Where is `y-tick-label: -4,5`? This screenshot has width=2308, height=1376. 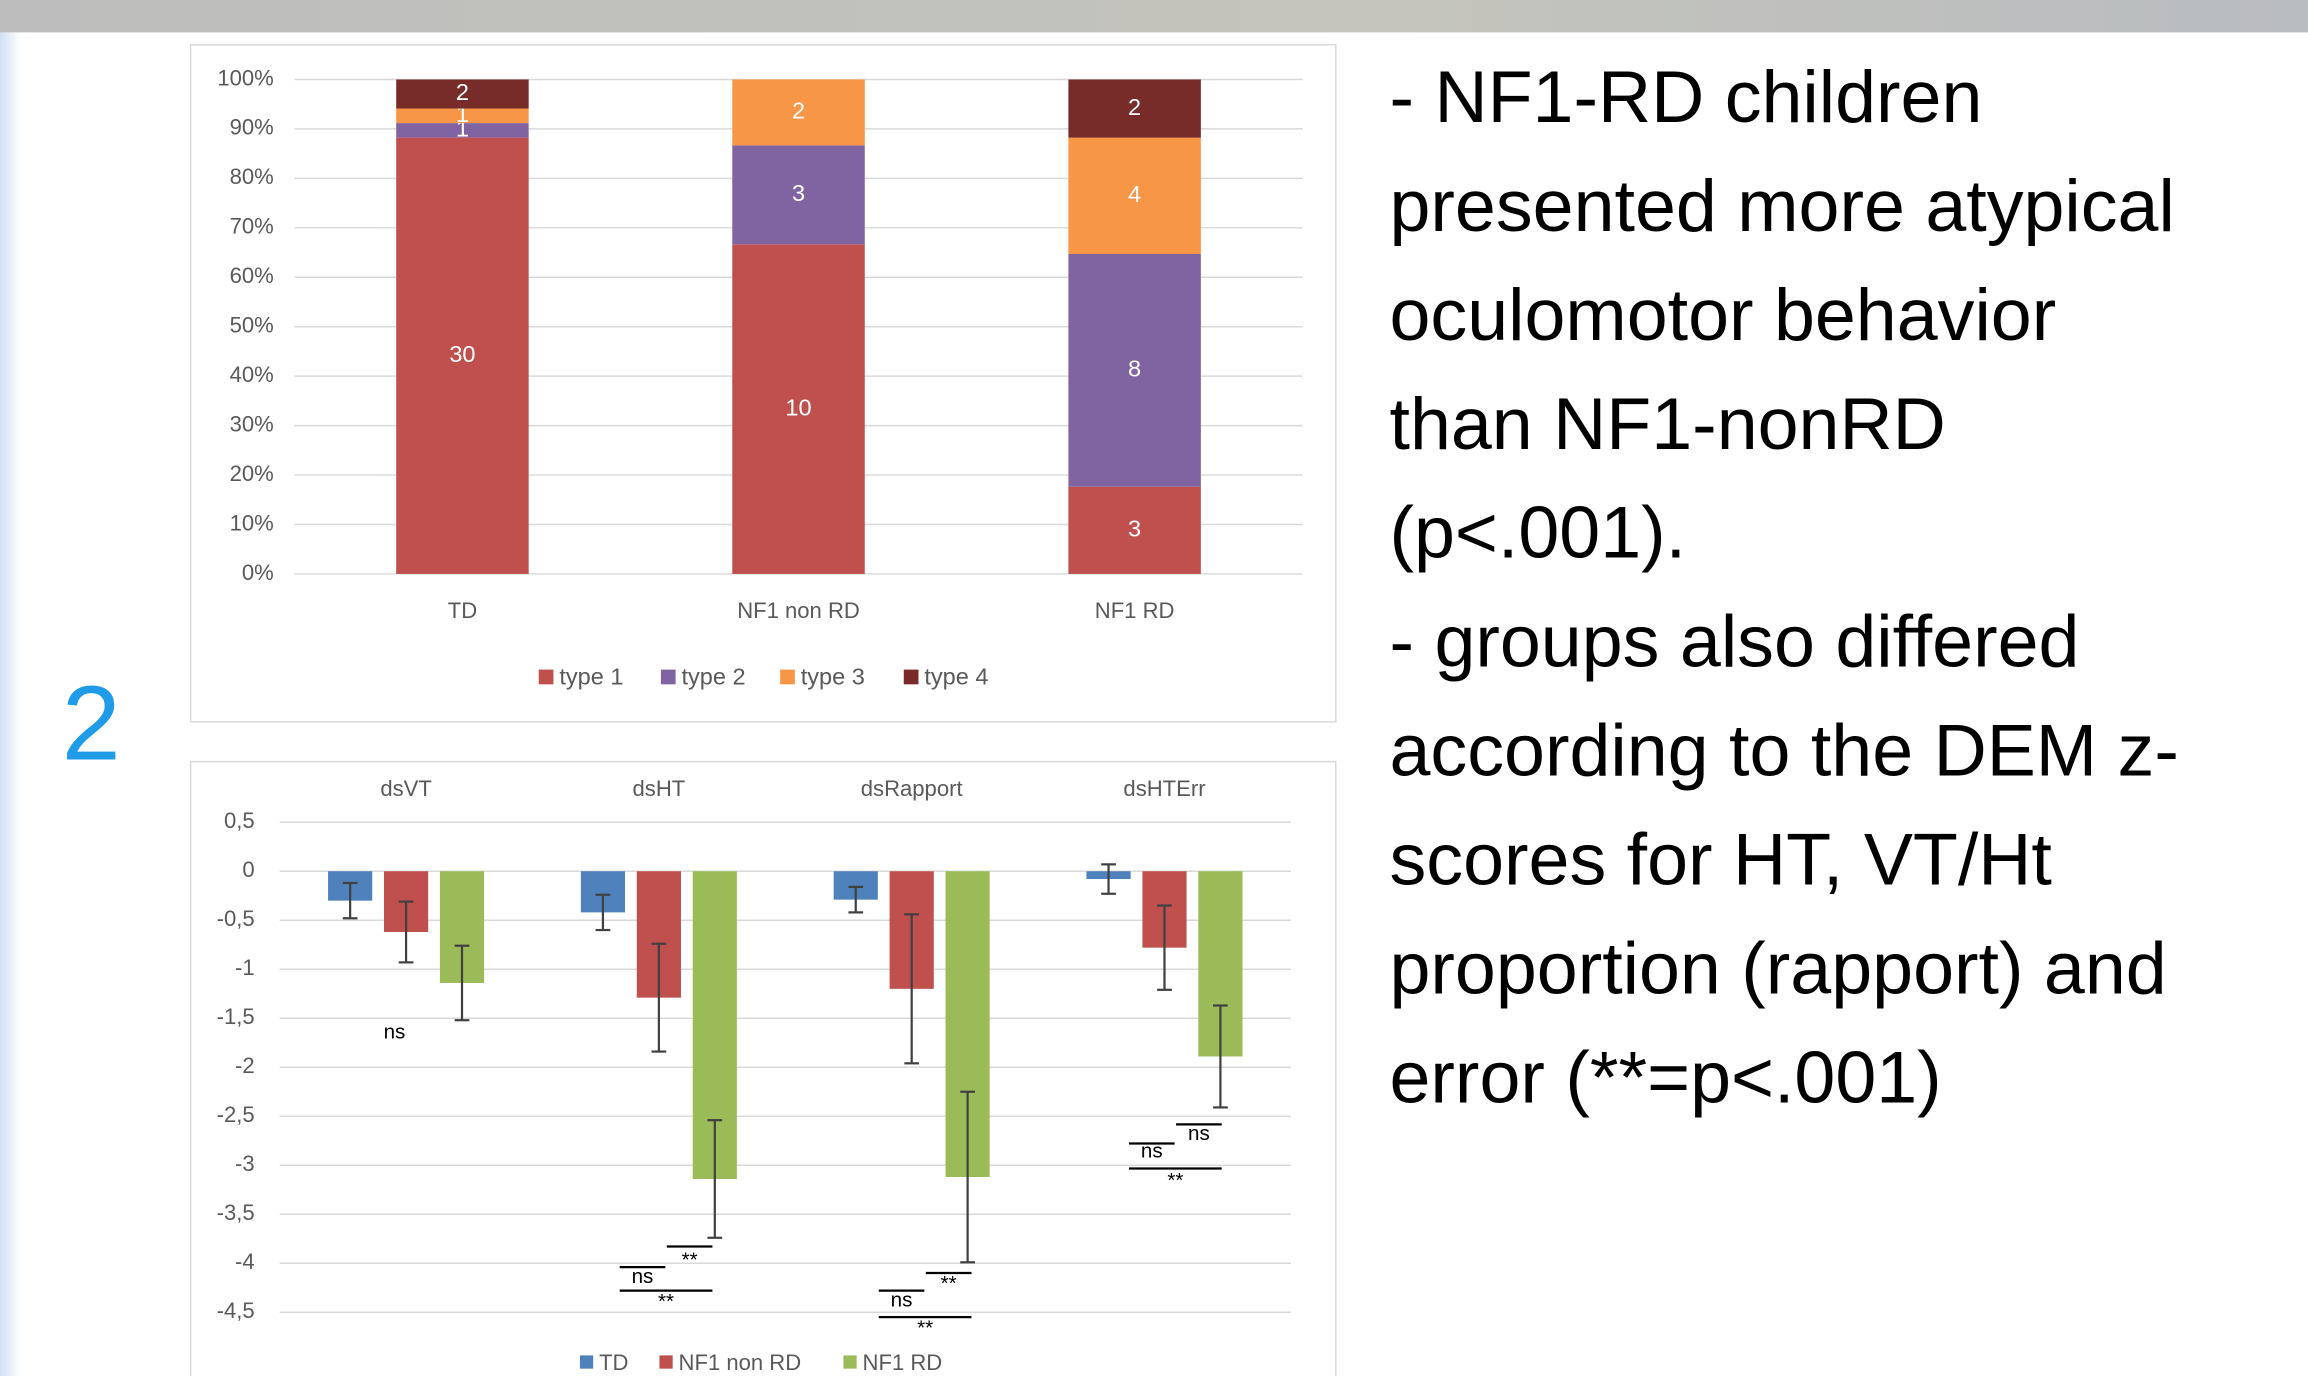
y-tick-label: -4,5 is located at coordinates (236, 1310).